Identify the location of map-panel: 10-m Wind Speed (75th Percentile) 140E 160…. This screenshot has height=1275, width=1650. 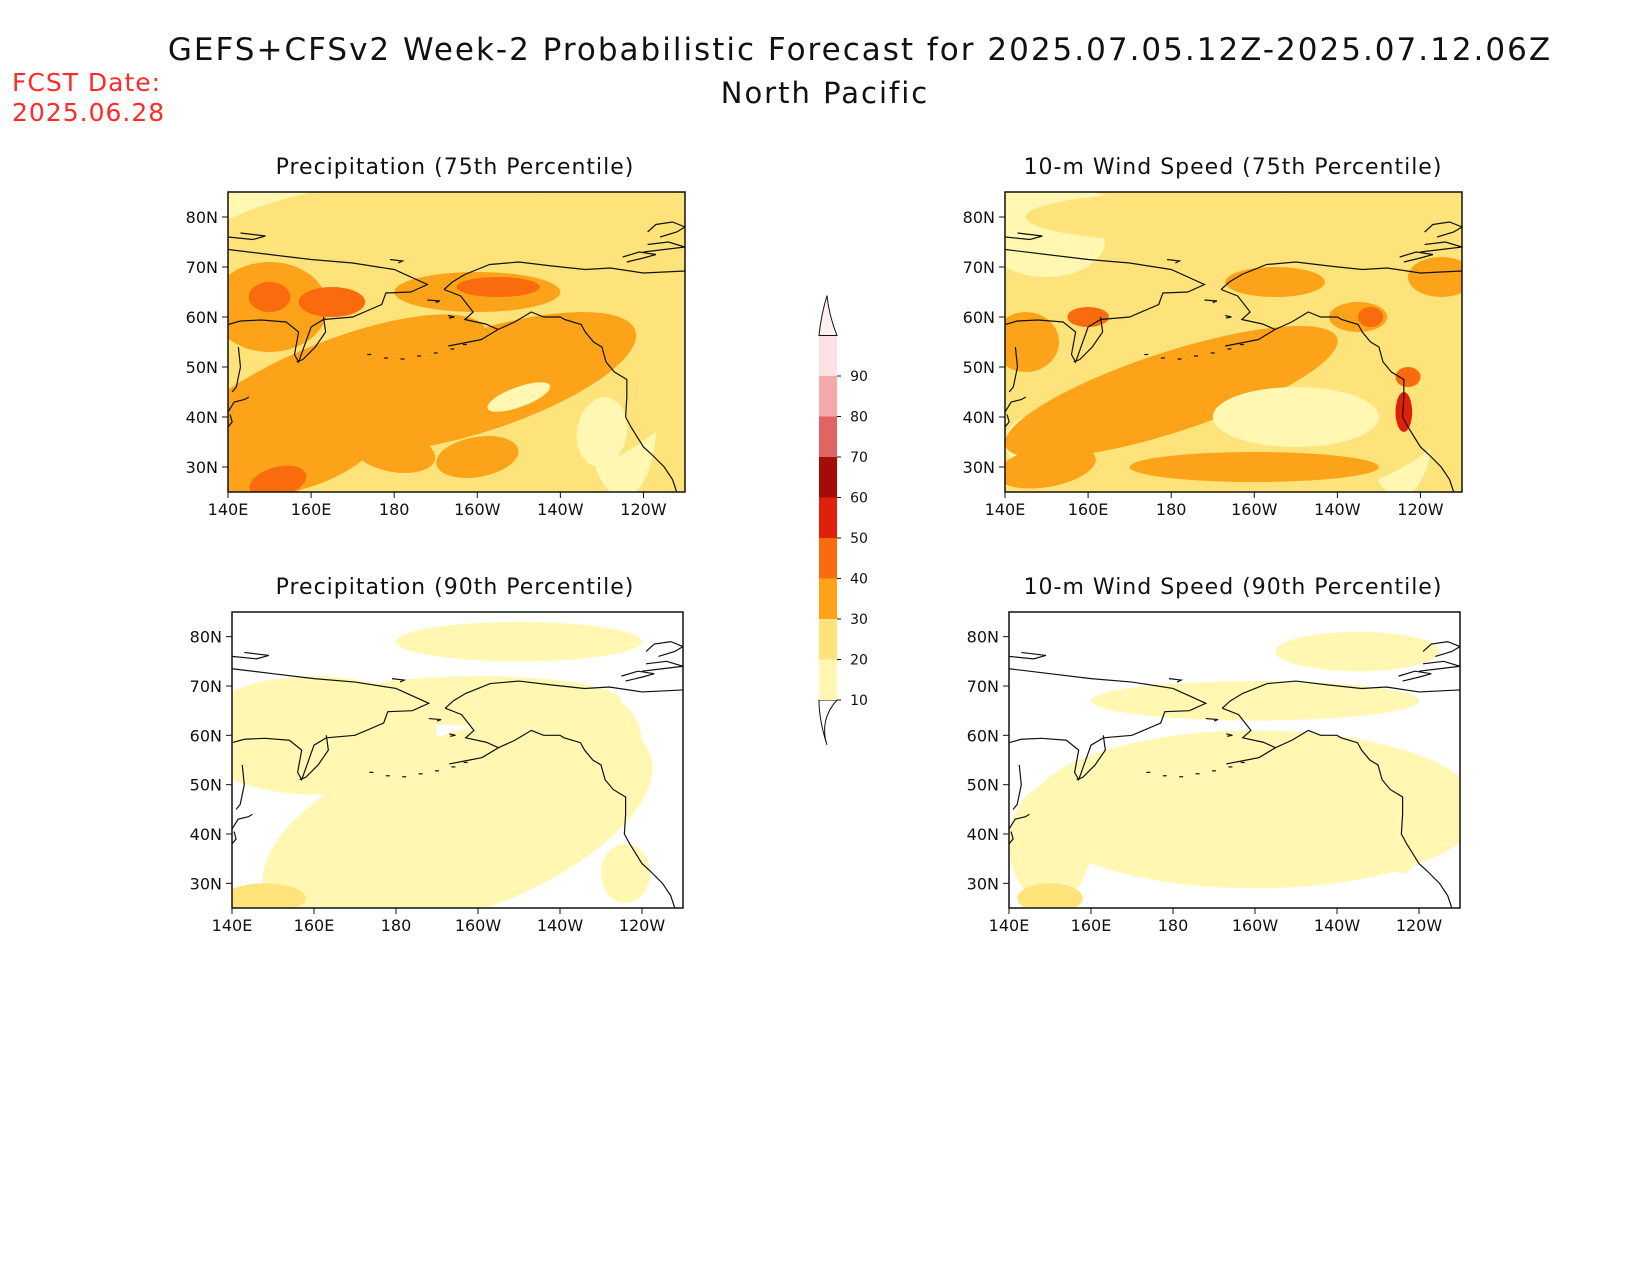
(1213, 337).